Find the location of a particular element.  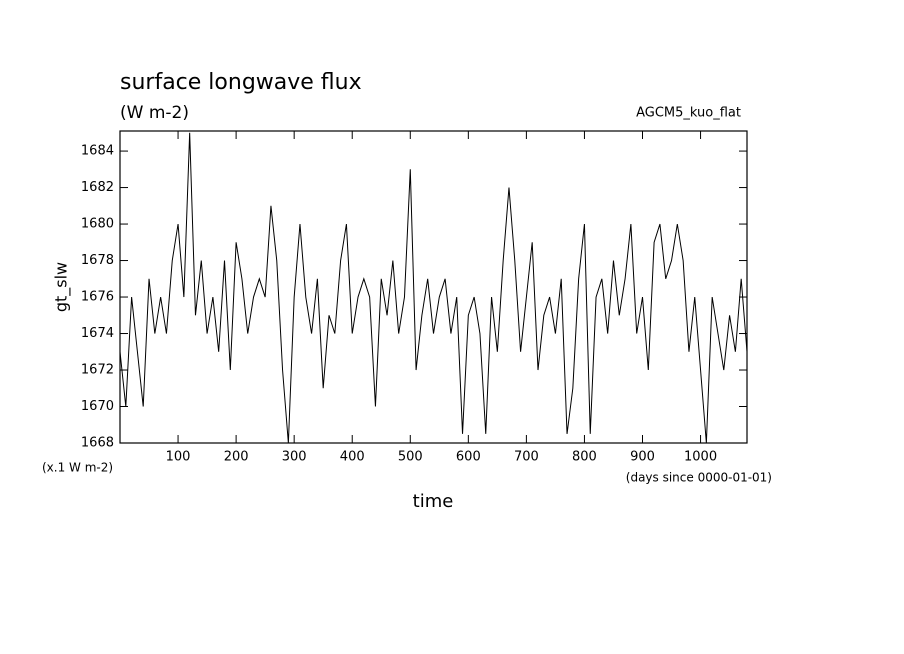

x-tick-label: 1000 is located at coordinates (700, 457).